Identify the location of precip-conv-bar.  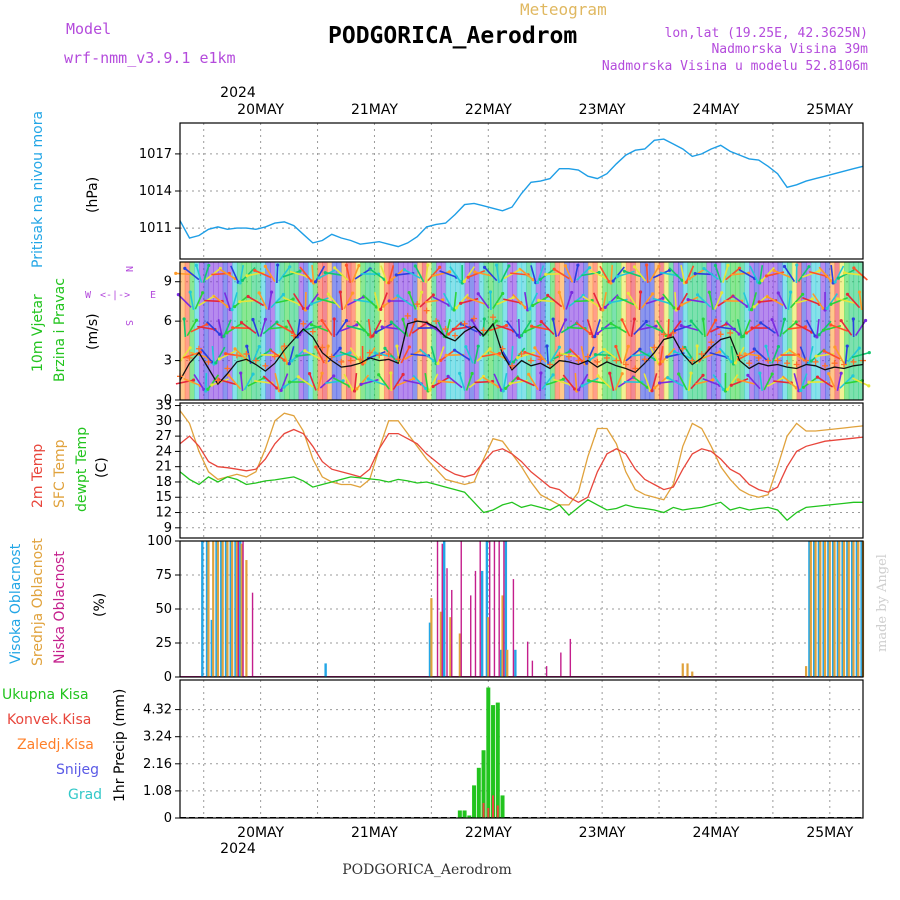
(497, 811).